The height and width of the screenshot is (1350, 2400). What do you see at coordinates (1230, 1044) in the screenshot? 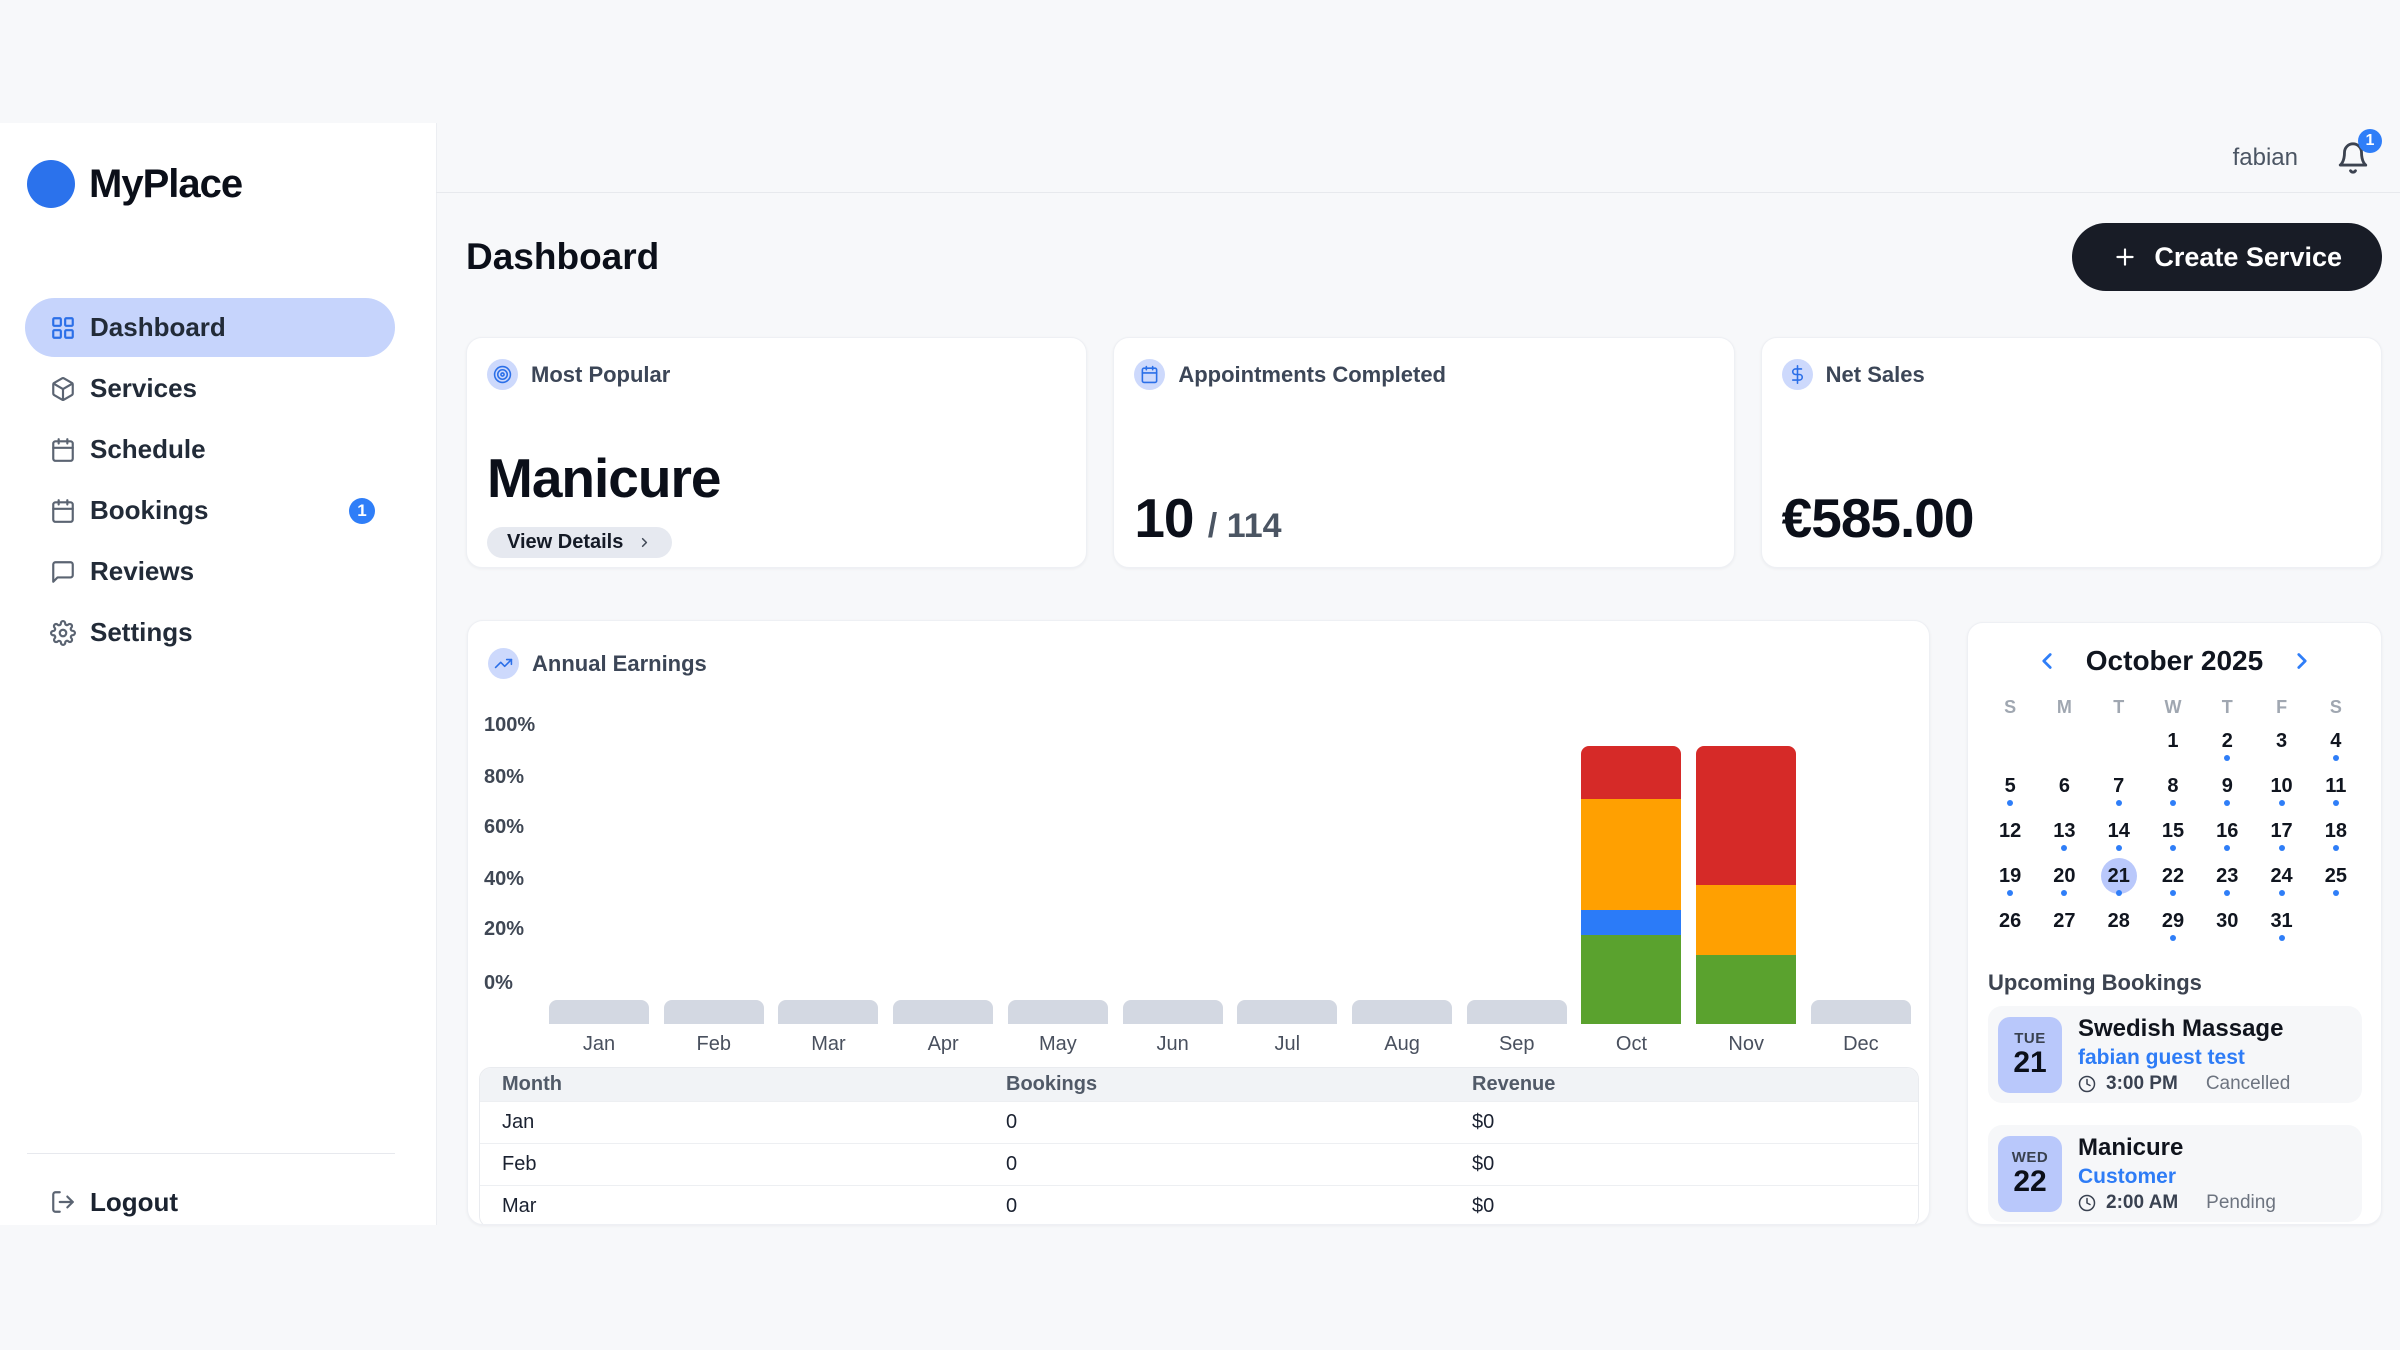
I see `chart-x-axis: Jan Feb Mar Apr May Jun Jul Aug Sep Oct Nov Dec` at bounding box center [1230, 1044].